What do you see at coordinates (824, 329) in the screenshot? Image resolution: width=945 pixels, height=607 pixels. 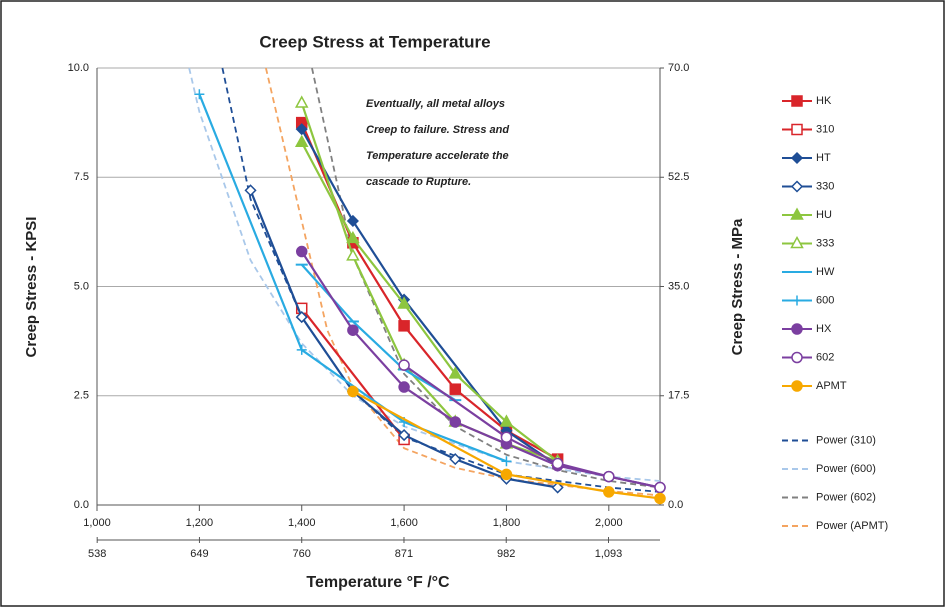 I see `legend-label: HX` at bounding box center [824, 329].